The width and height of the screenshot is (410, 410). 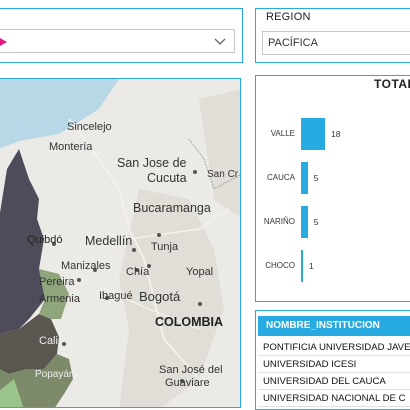 What do you see at coordinates (282, 133) in the screenshot?
I see `bar-category-label: VALLE` at bounding box center [282, 133].